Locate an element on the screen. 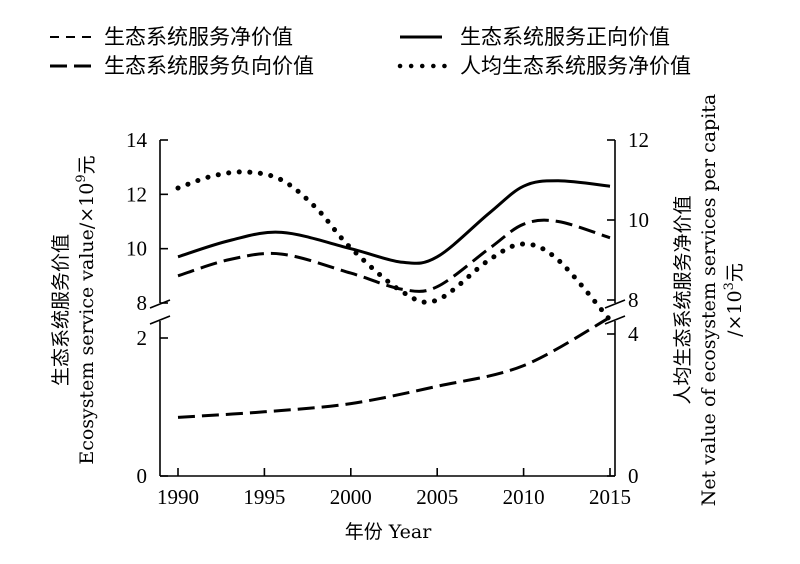  left-y-axis-label-cn: 生态系统服务价值 is located at coordinates (61, 310).